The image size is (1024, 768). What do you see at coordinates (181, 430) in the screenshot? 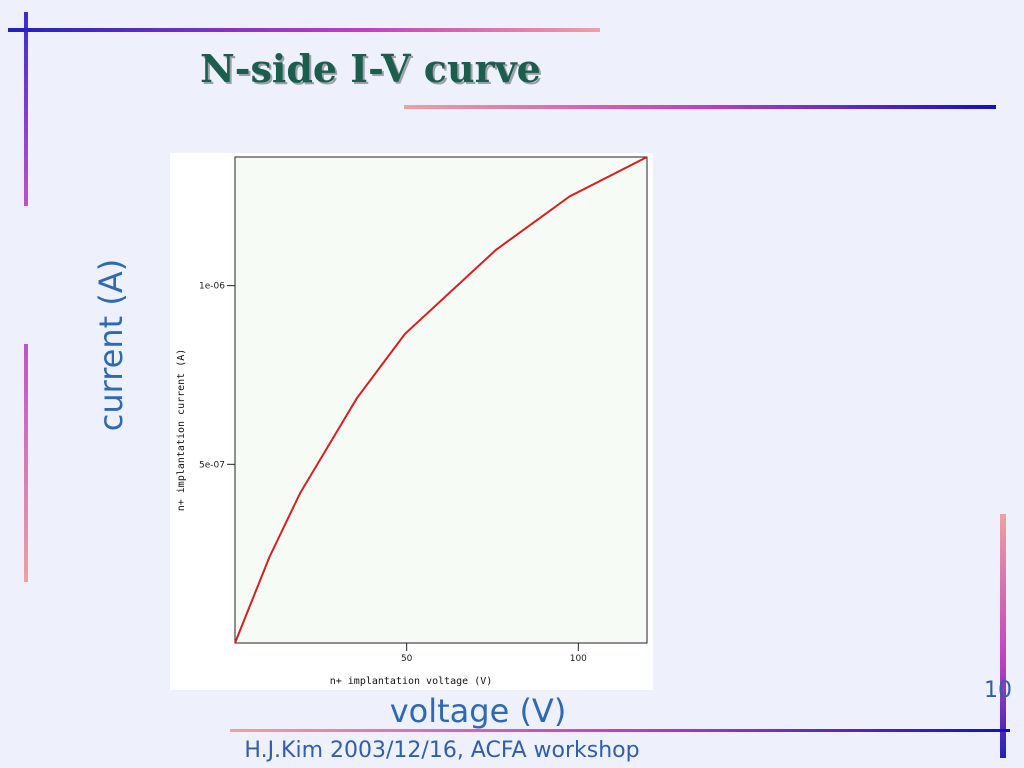
I see `chart-y-label: n+ implantation current (A)` at bounding box center [181, 430].